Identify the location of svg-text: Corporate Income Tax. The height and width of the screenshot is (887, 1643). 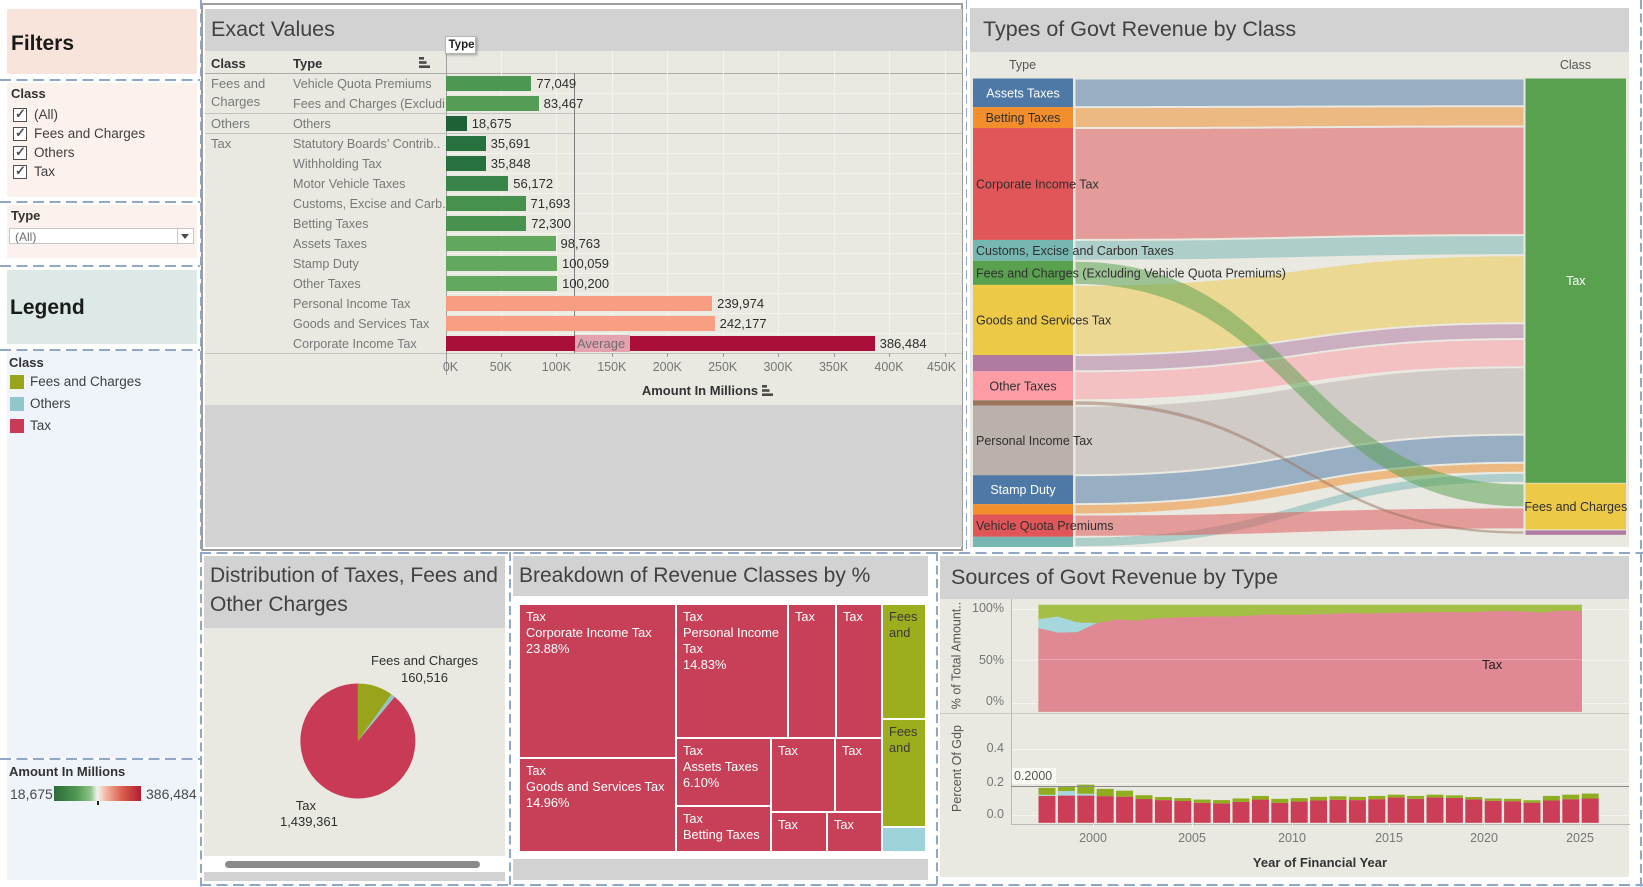
(1037, 185).